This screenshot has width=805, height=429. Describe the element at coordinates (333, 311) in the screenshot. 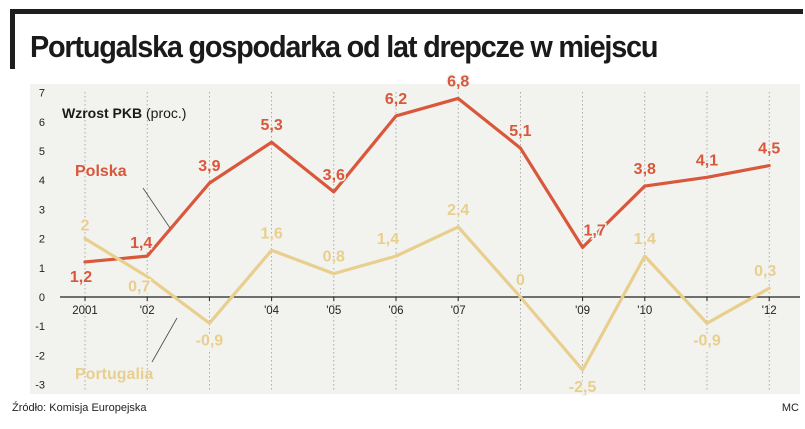

I see `x-tick-label: '05` at that location.